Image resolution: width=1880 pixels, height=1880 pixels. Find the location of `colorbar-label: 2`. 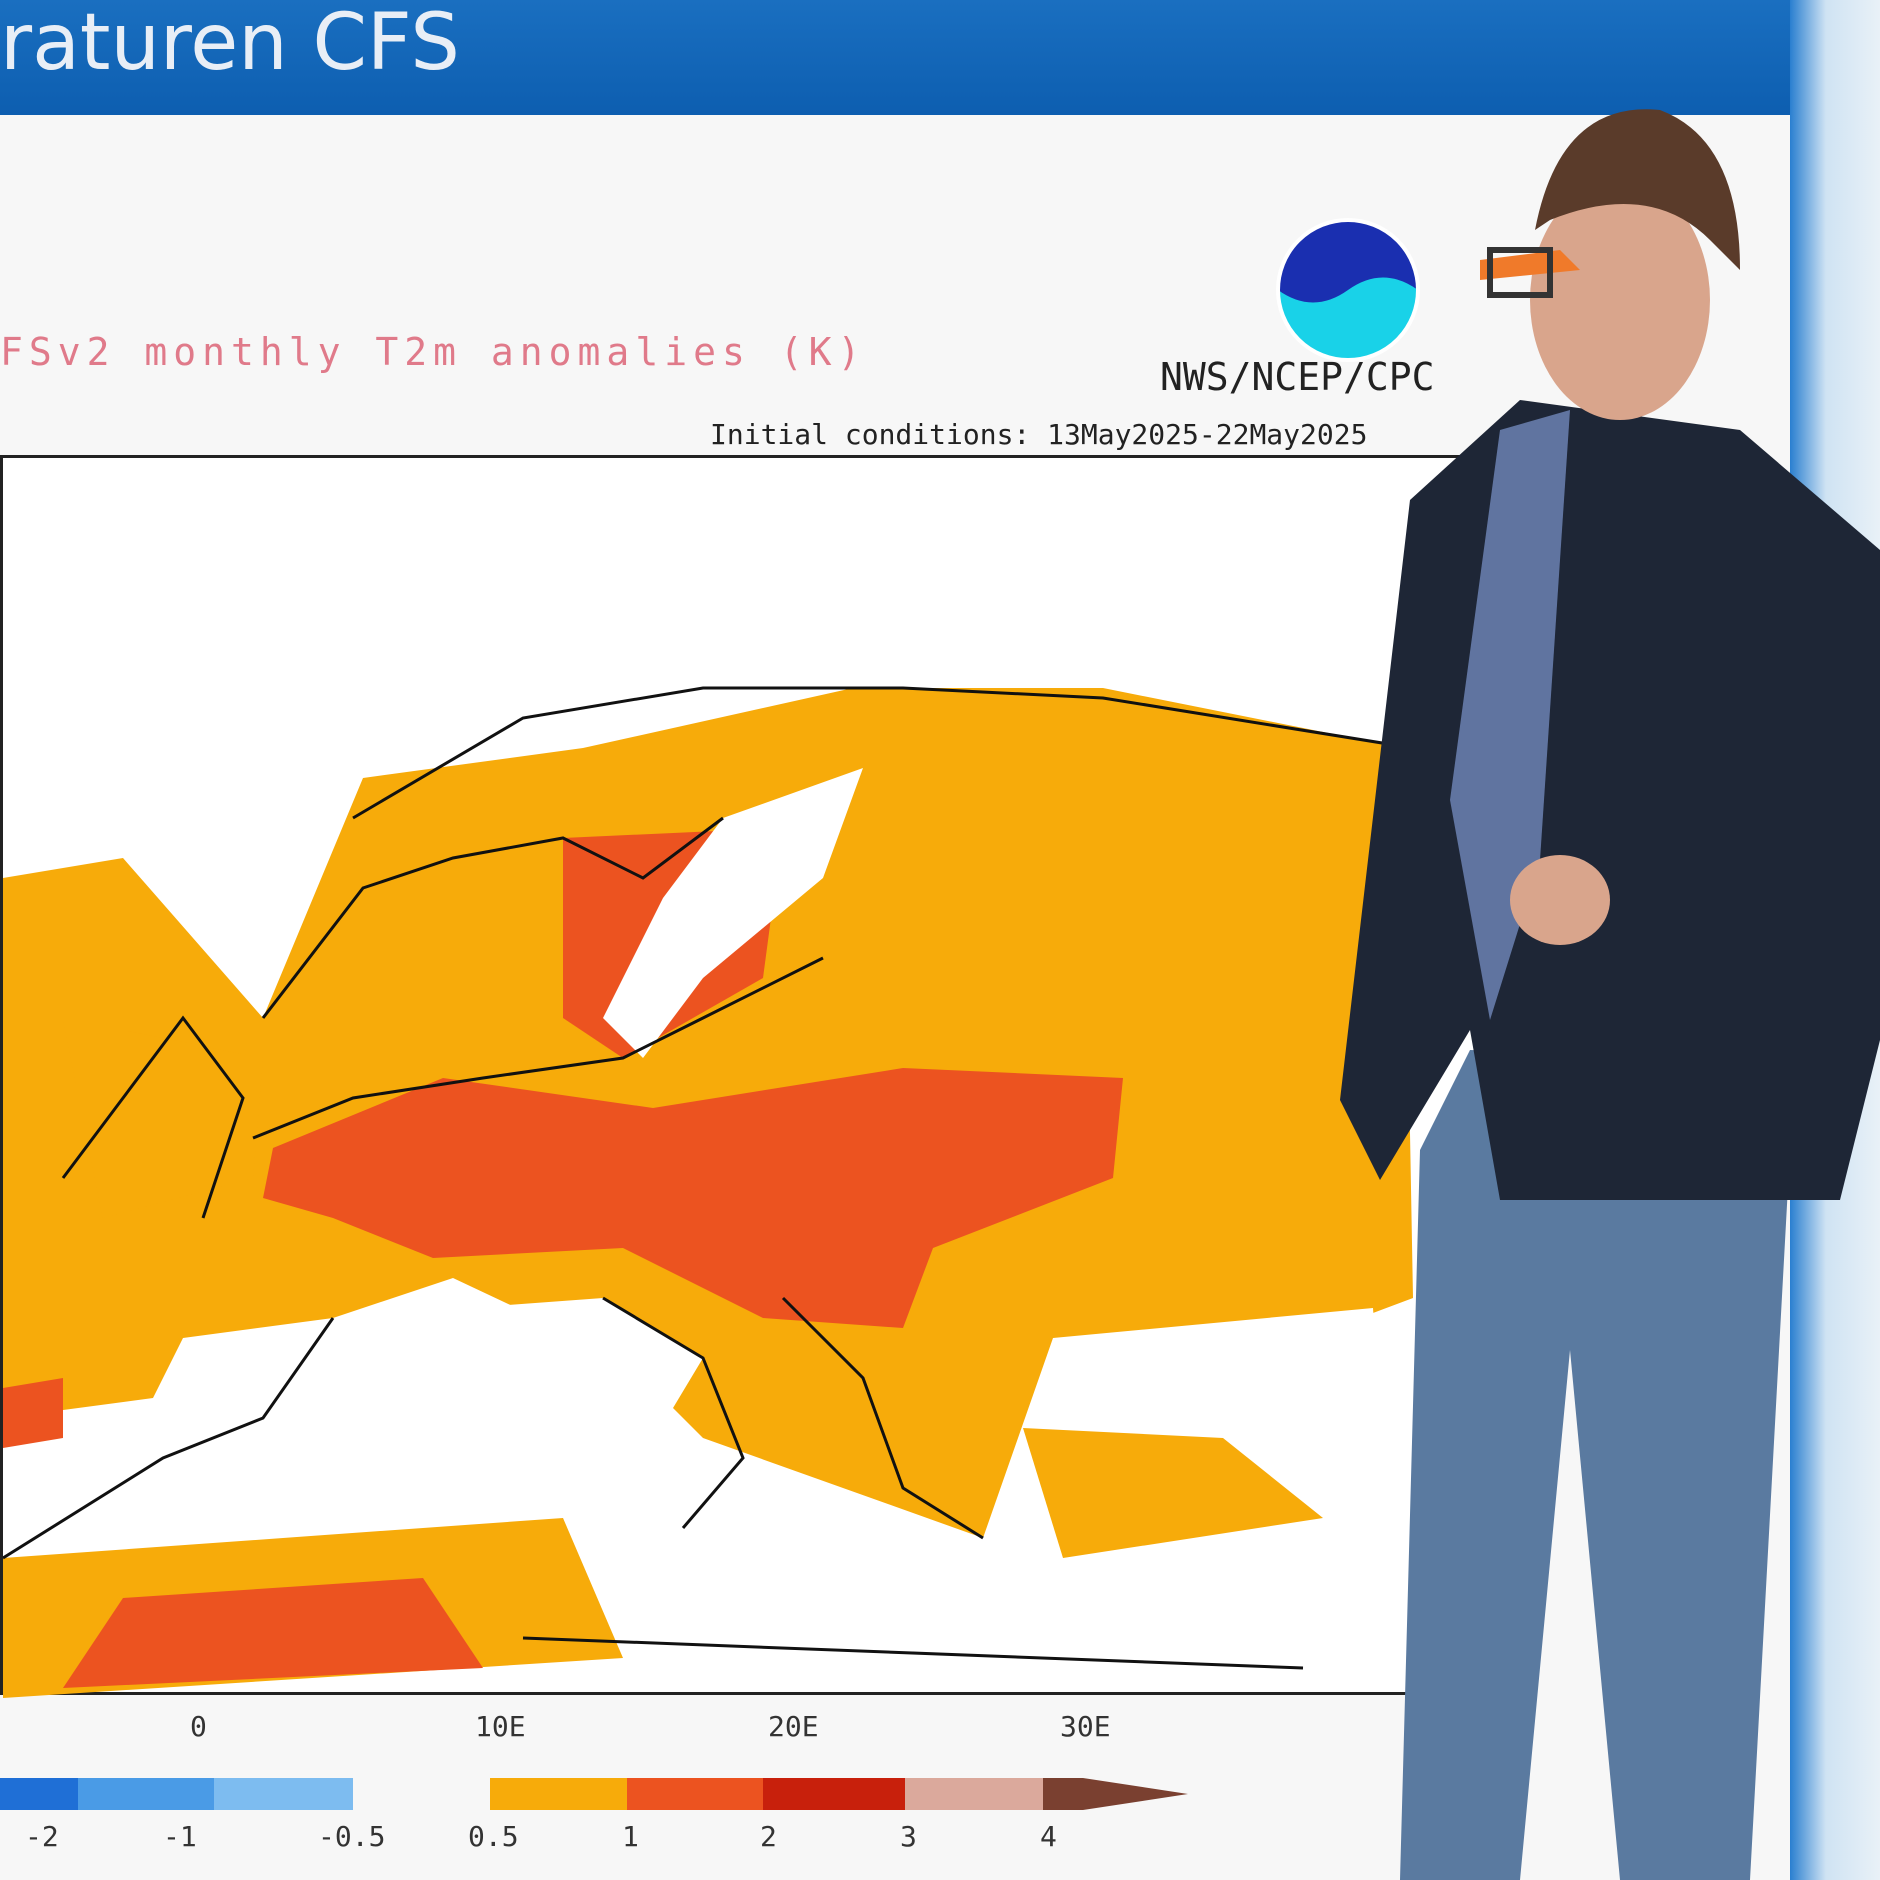

colorbar-label: 2 is located at coordinates (768, 1836).